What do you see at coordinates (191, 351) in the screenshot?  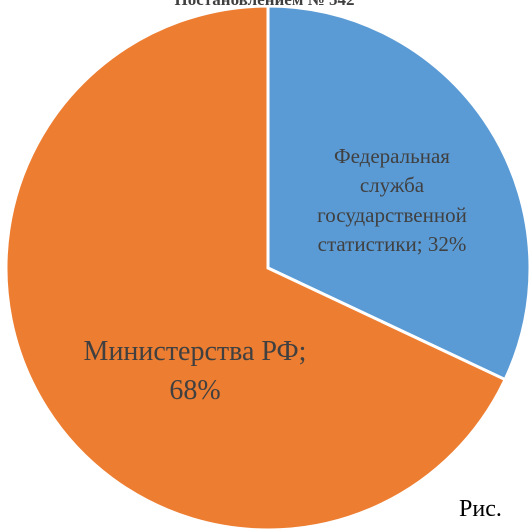 I see `label-category: Министерства РФ` at bounding box center [191, 351].